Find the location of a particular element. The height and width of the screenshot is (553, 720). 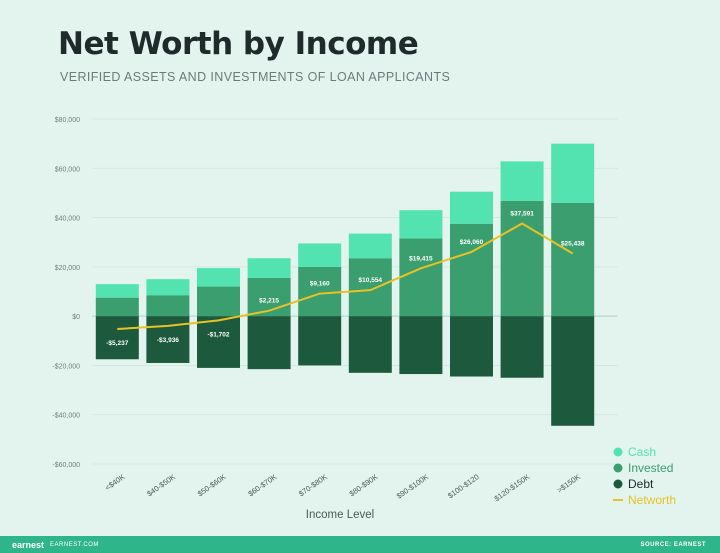

footer-url: EARNEST.COM is located at coordinates (74, 544).